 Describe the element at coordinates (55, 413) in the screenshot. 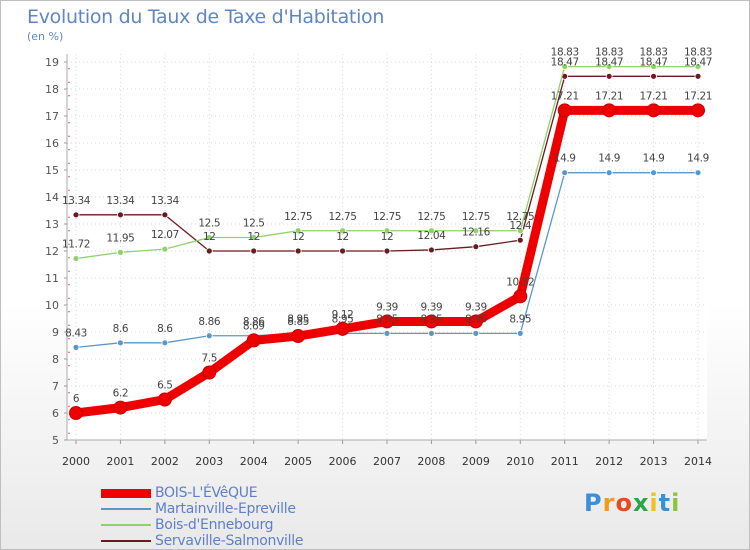

I see `y-tick-label: 6` at that location.